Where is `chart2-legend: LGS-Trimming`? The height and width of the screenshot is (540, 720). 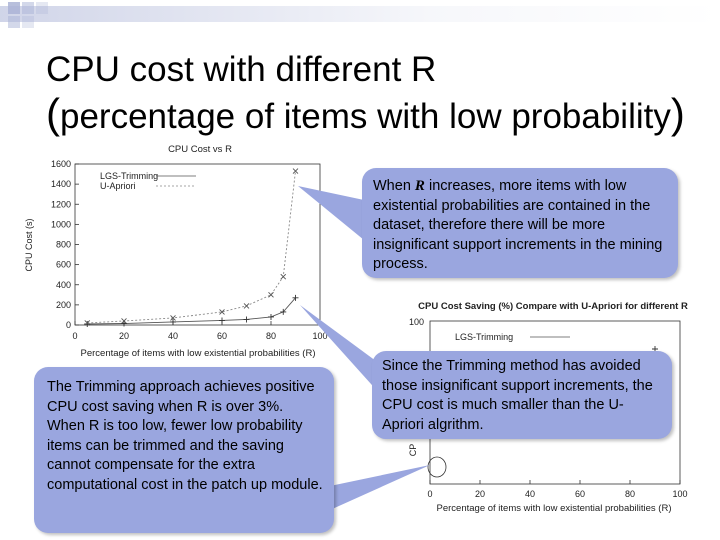 chart2-legend: LGS-Trimming is located at coordinates (512, 337).